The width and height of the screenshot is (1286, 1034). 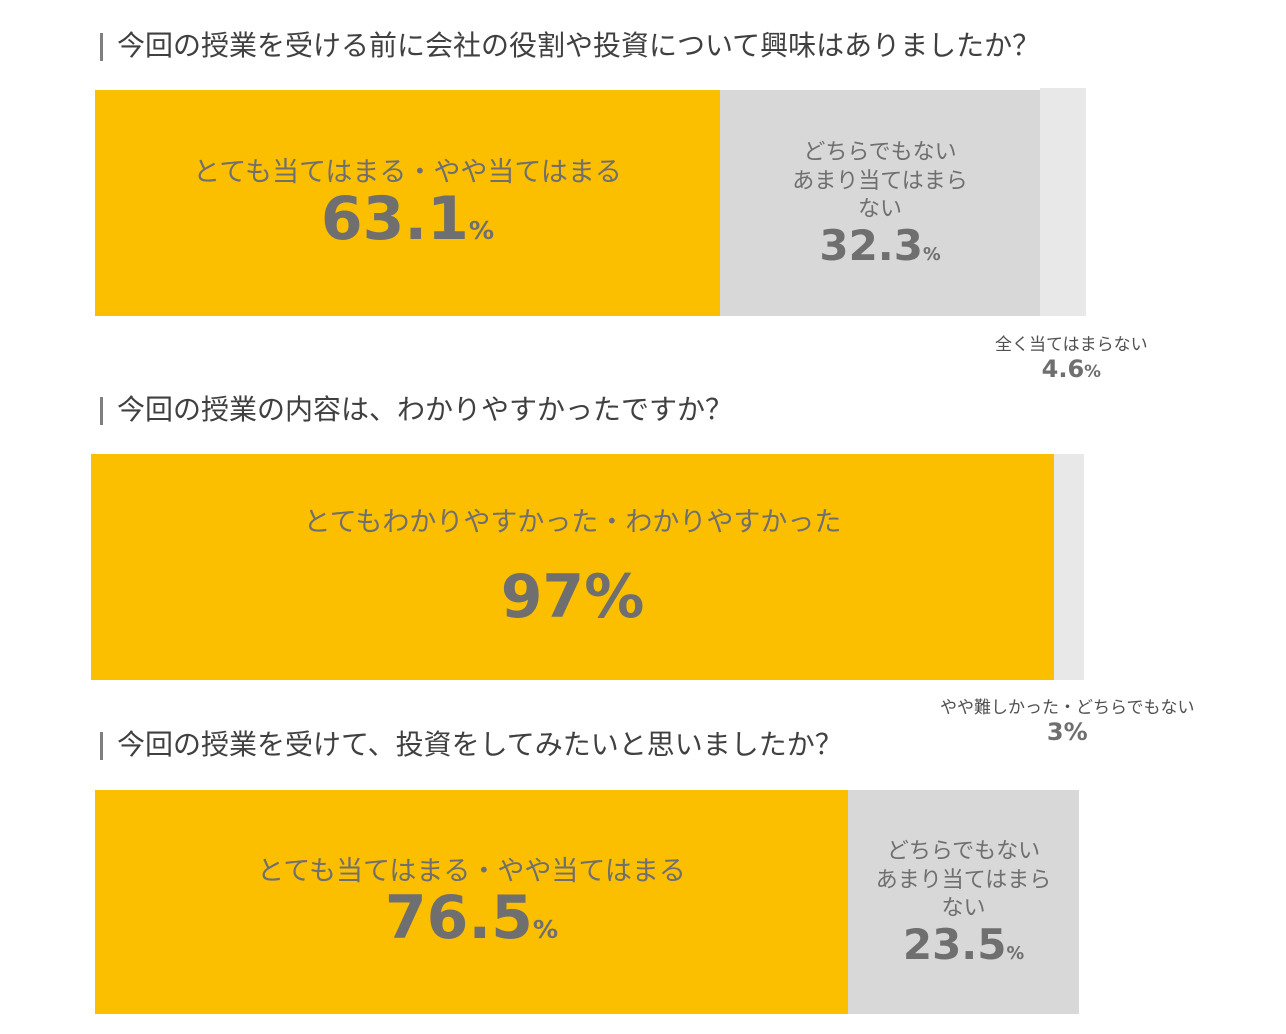 I want to click on q3-neutral-label: どちらでもない あまり当てはまら ない, so click(x=963, y=880).